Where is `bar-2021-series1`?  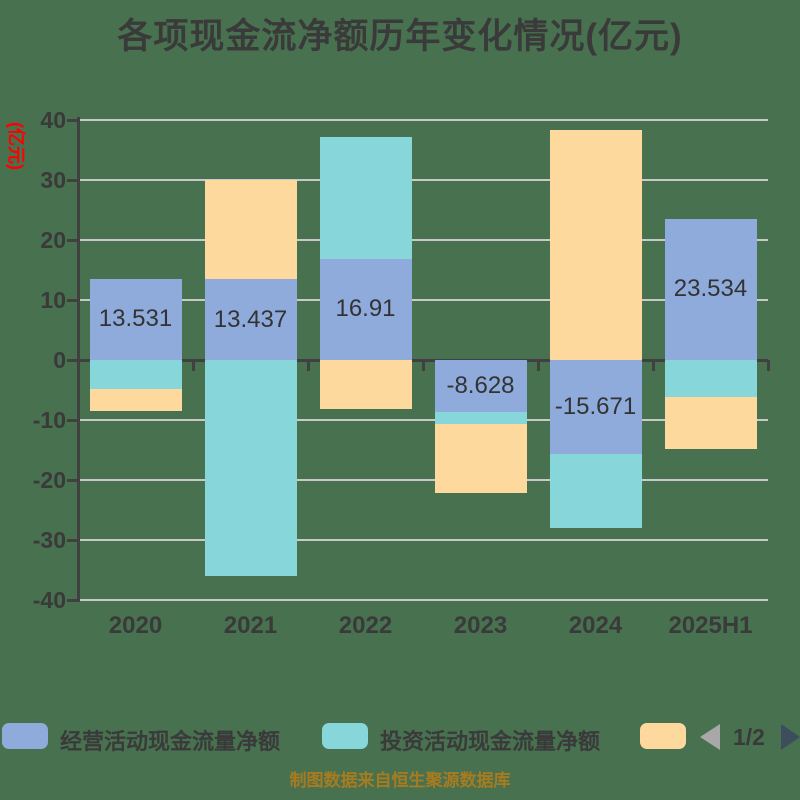
bar-2021-series1 is located at coordinates (250, 319).